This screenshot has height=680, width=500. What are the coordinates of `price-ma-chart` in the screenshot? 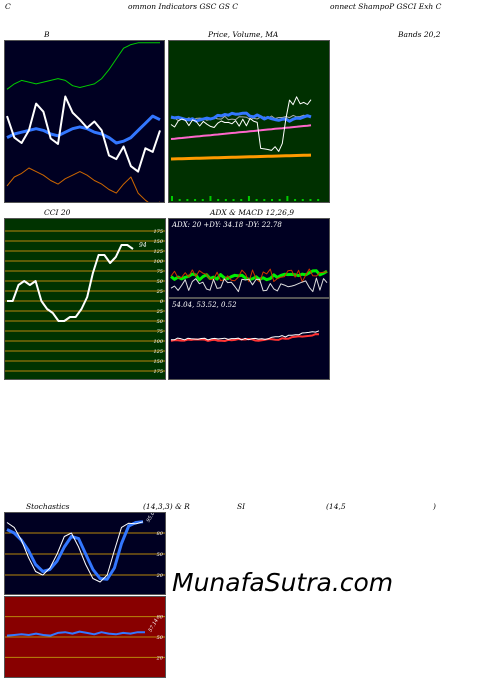 It's located at (245, 148).